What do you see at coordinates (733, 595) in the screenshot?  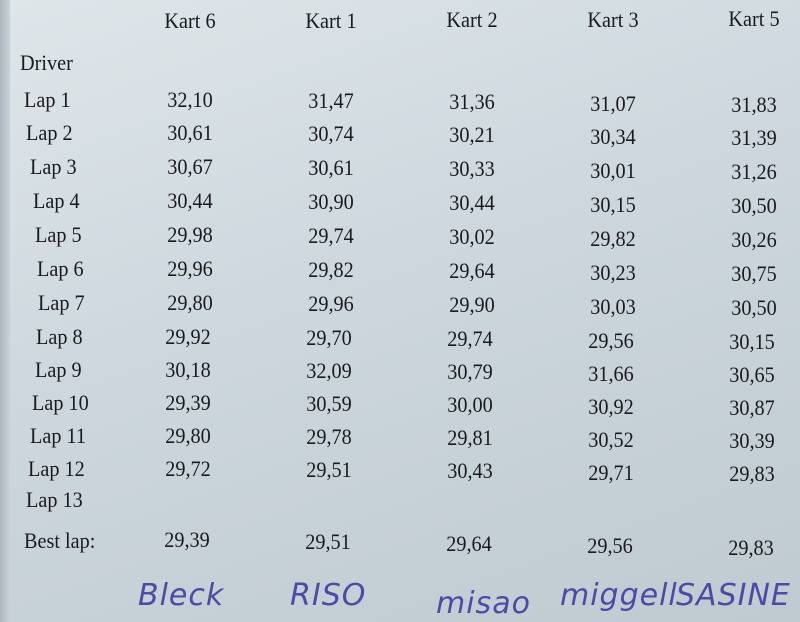 I see `handwritten-driver-name: SASINE` at bounding box center [733, 595].